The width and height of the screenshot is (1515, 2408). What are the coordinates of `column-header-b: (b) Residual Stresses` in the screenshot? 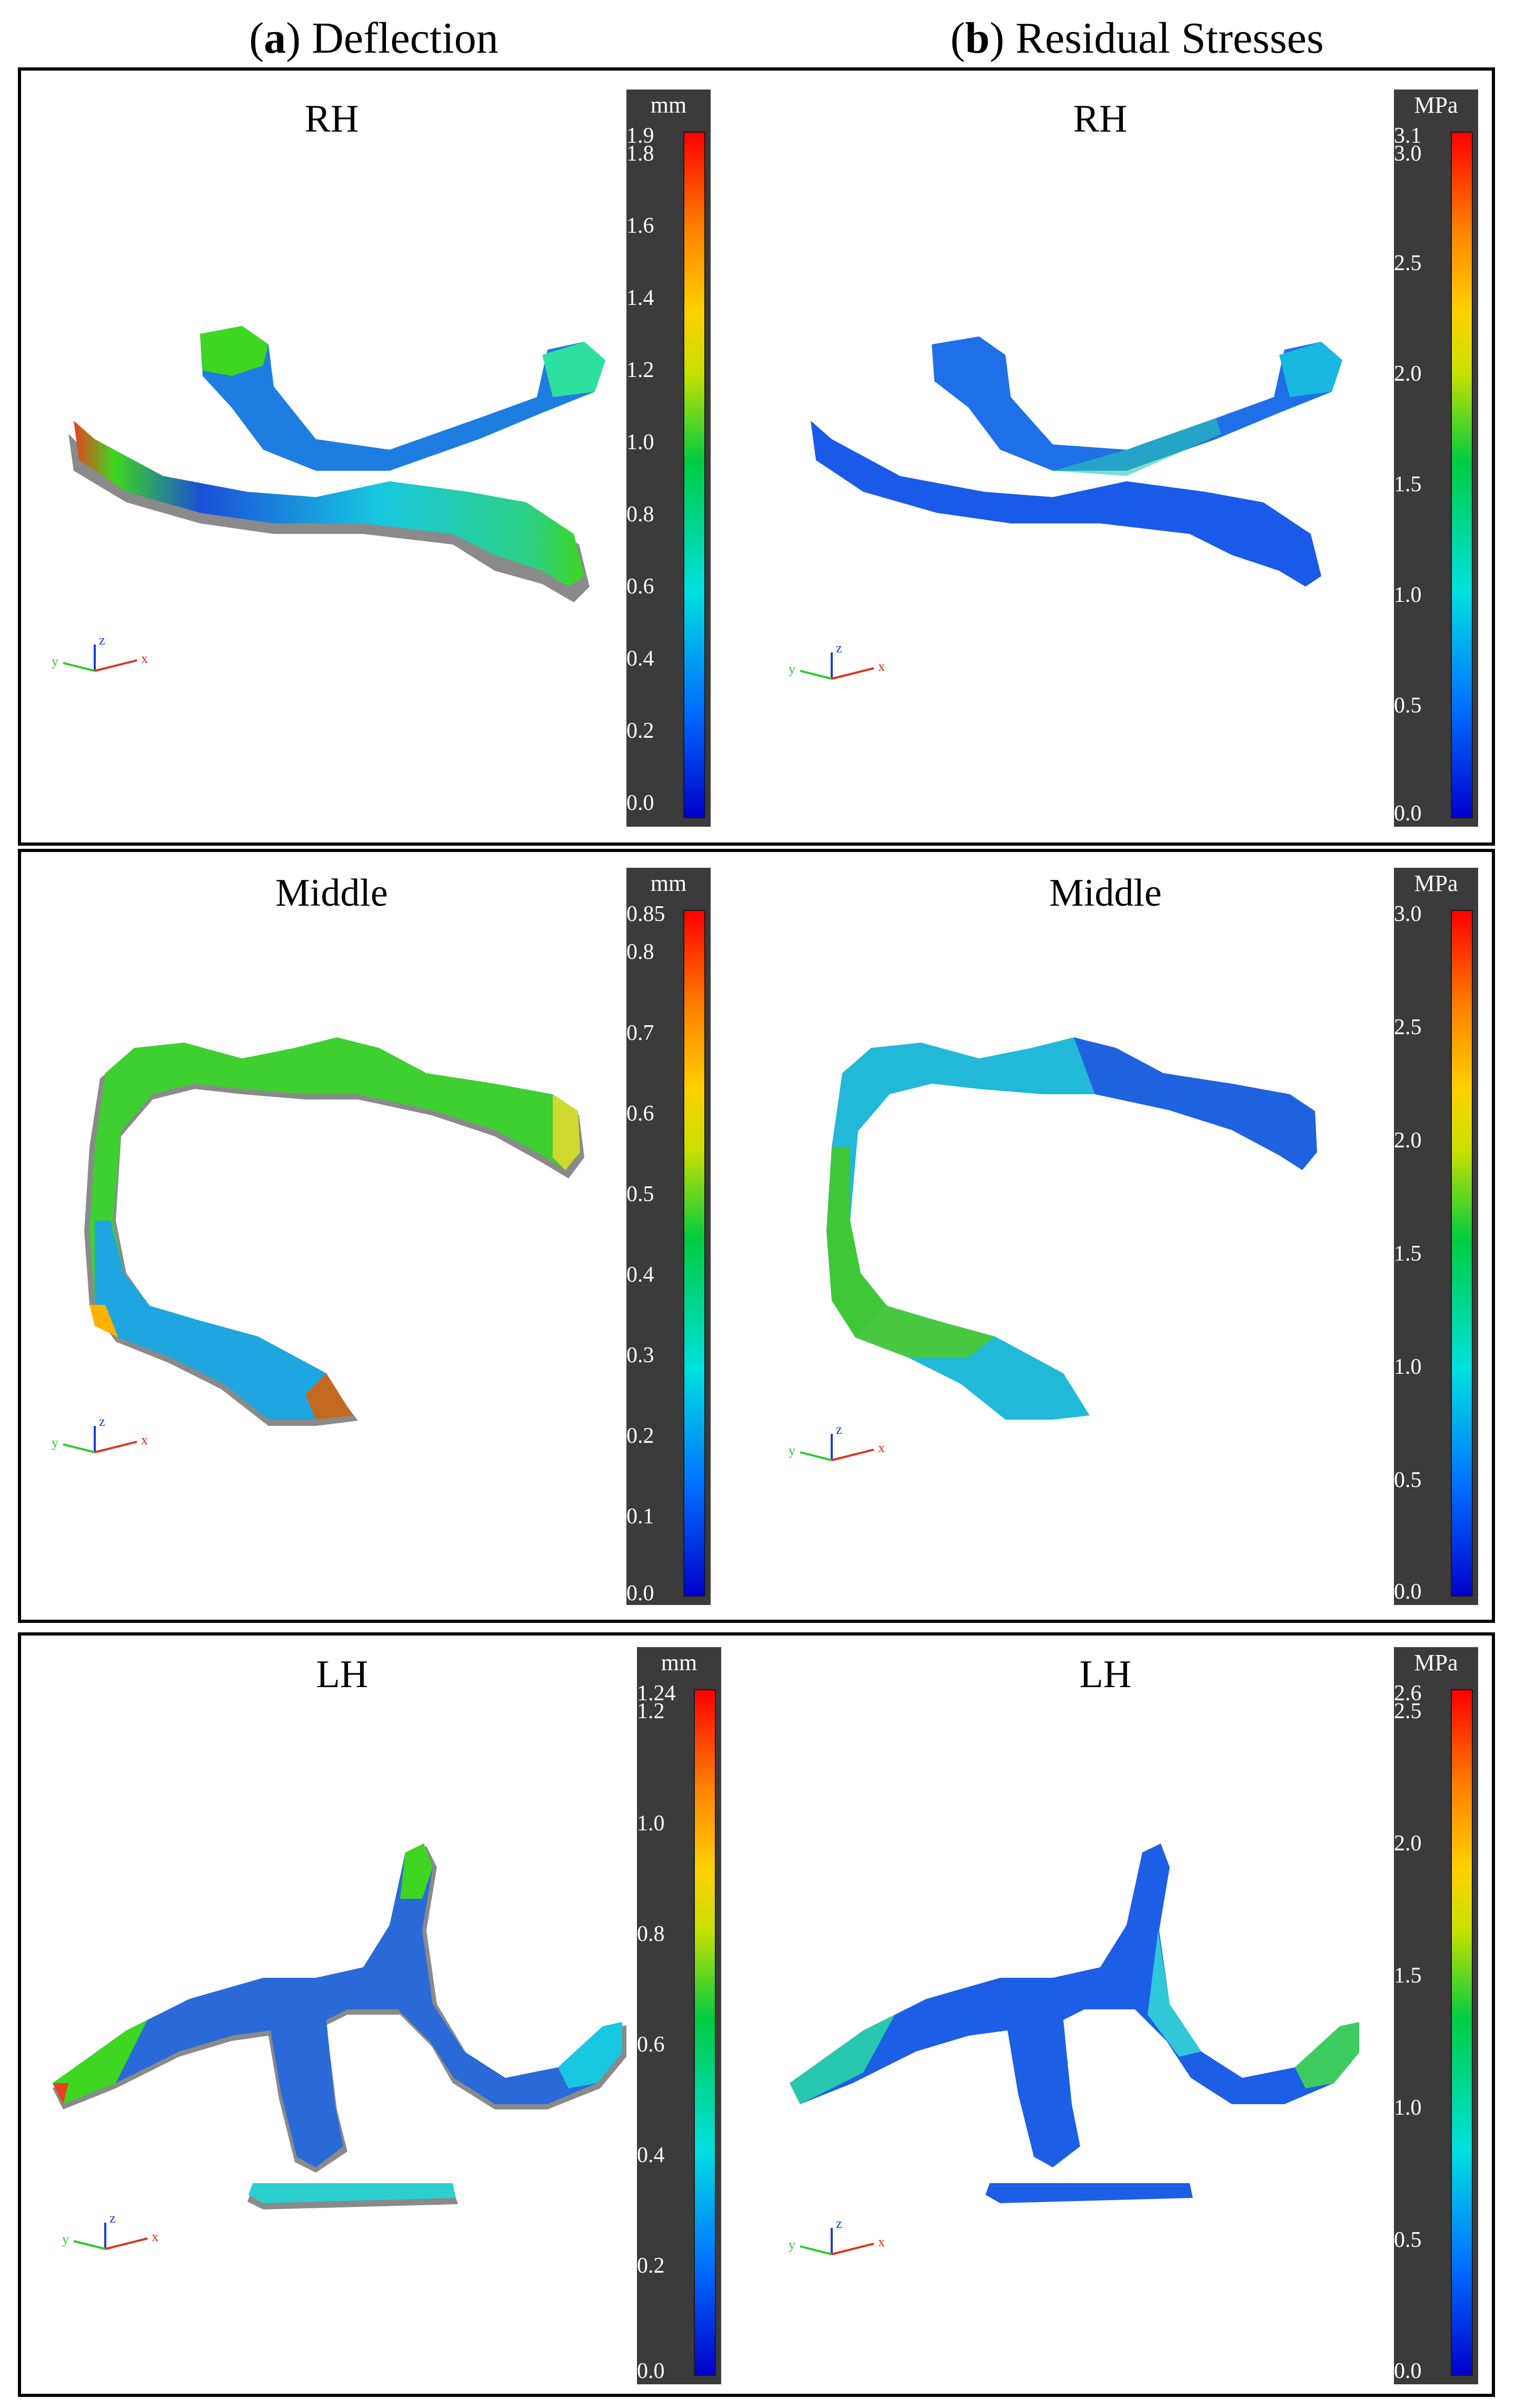 It's located at (1137, 38).